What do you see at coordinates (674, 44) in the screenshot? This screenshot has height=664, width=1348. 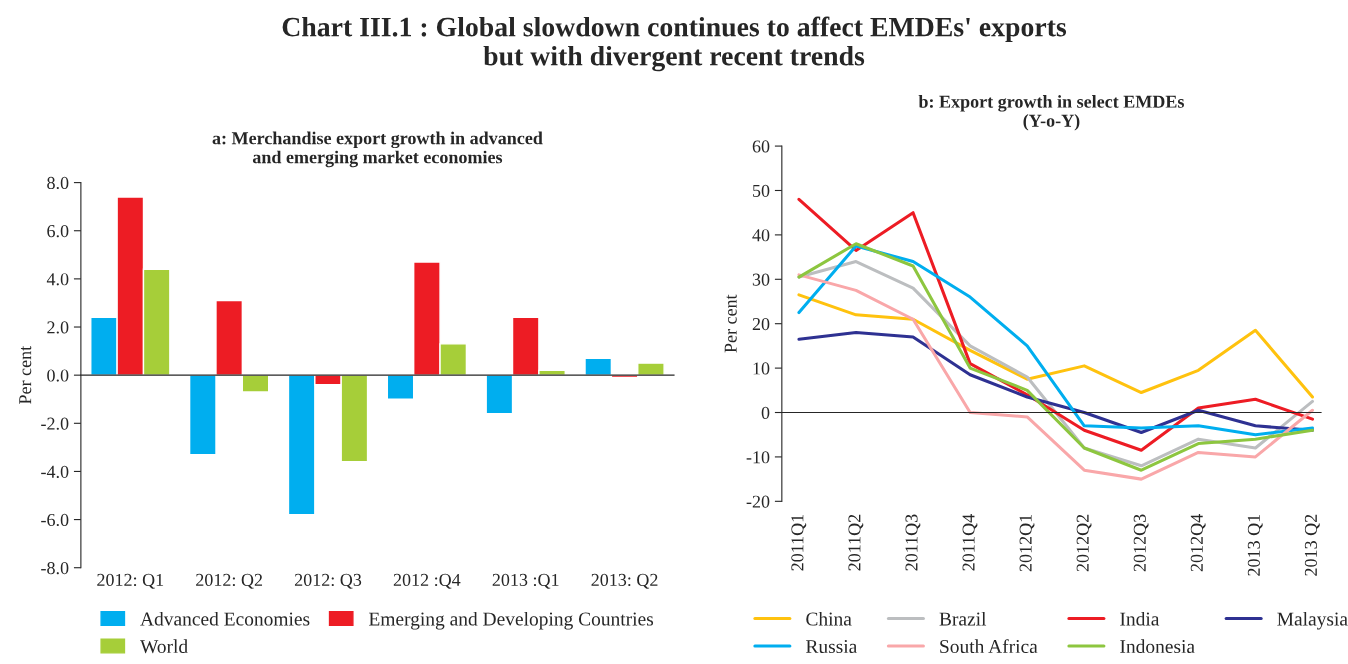 I see `chart-title: Chart III.1 : Global slowdown continues to affect EMDEs' exports but with divergent recent trends` at bounding box center [674, 44].